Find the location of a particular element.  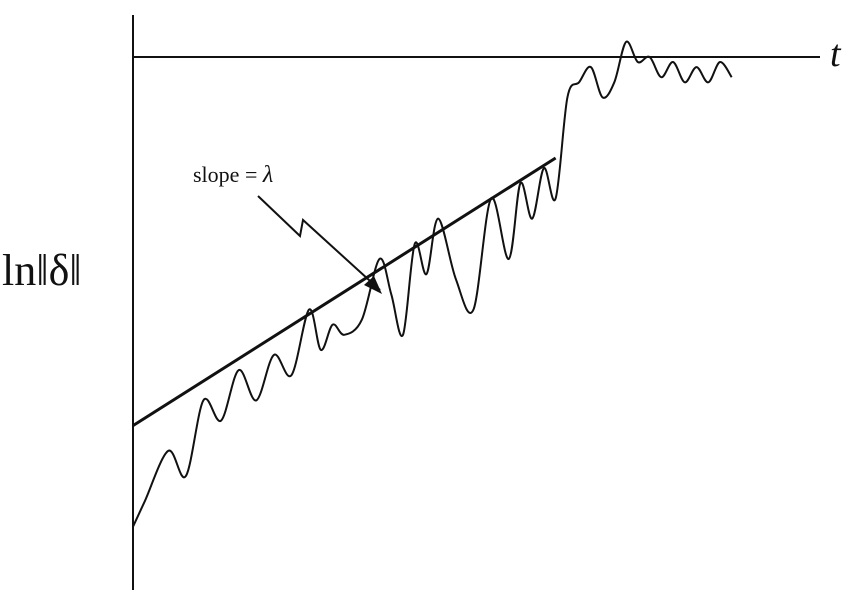

y-axis-label: ln‖δ‖ is located at coordinates (42, 270).